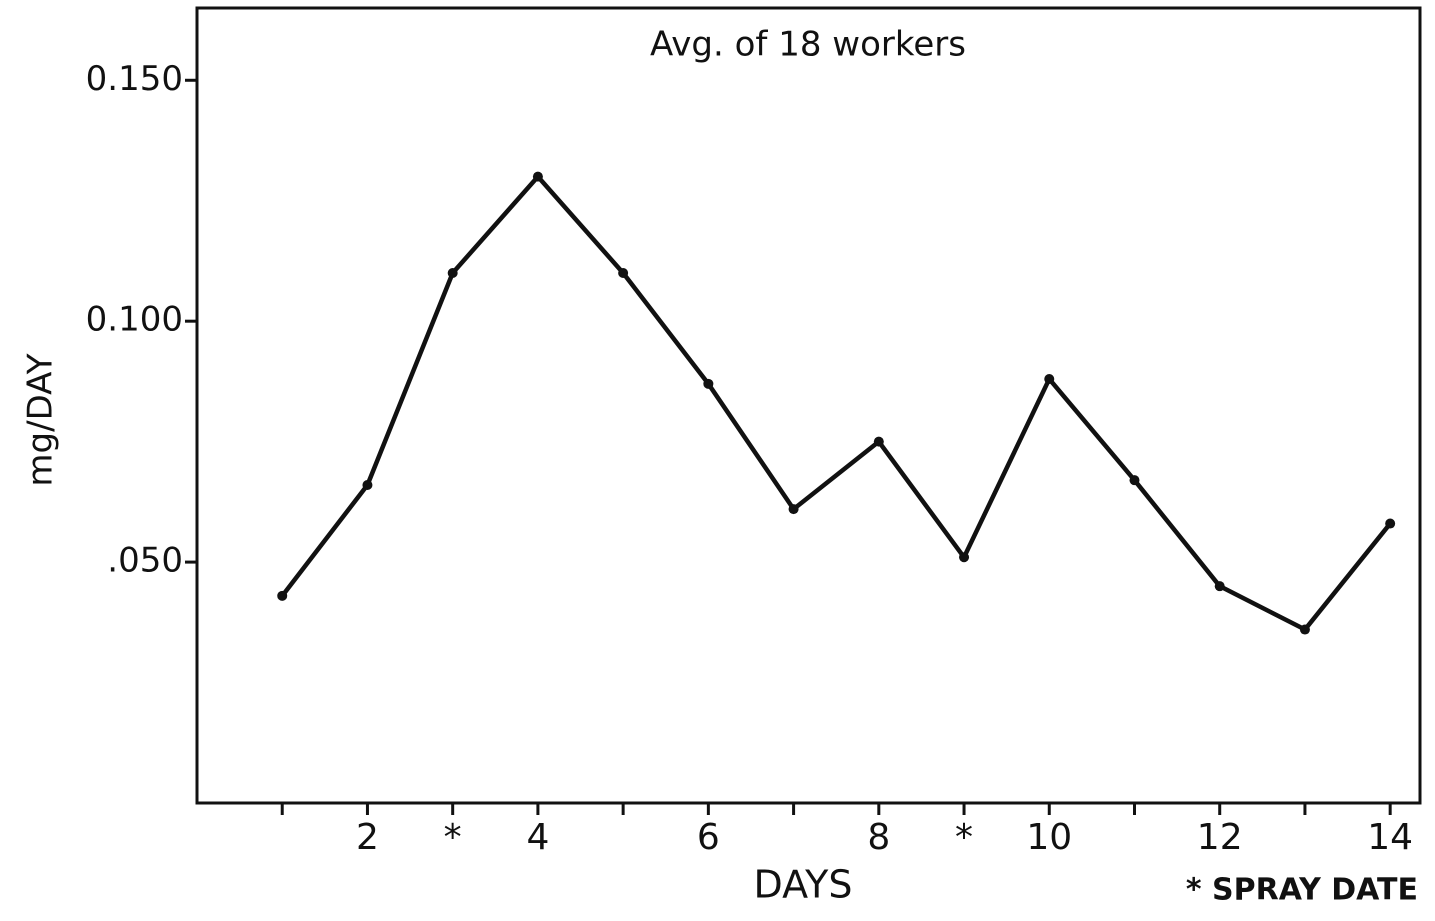 The image size is (1435, 921). What do you see at coordinates (1302, 890) in the screenshot?
I see `annotation: * SPRAY DATE` at bounding box center [1302, 890].